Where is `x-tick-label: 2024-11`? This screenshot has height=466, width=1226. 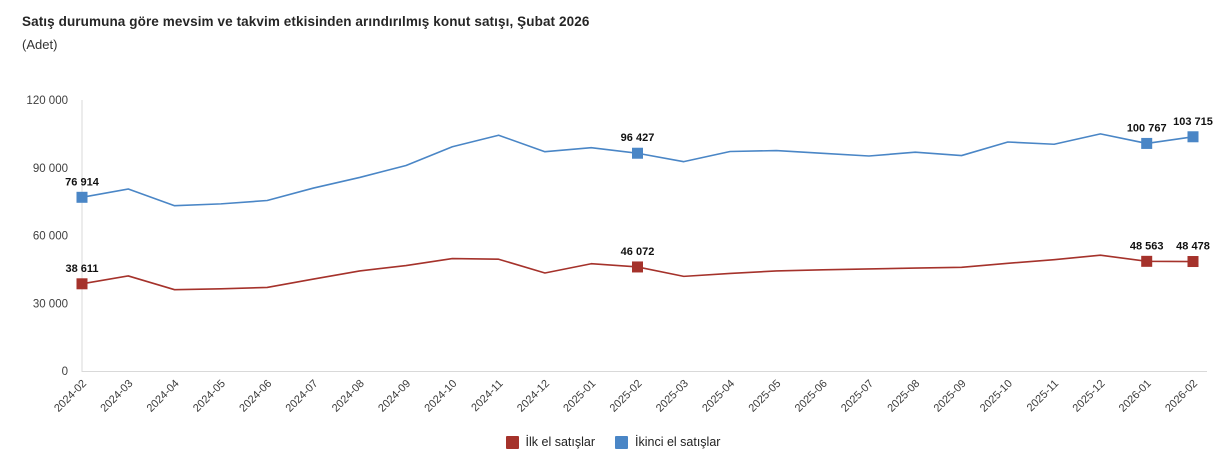 x-tick-label: 2024-11 is located at coordinates (487, 396).